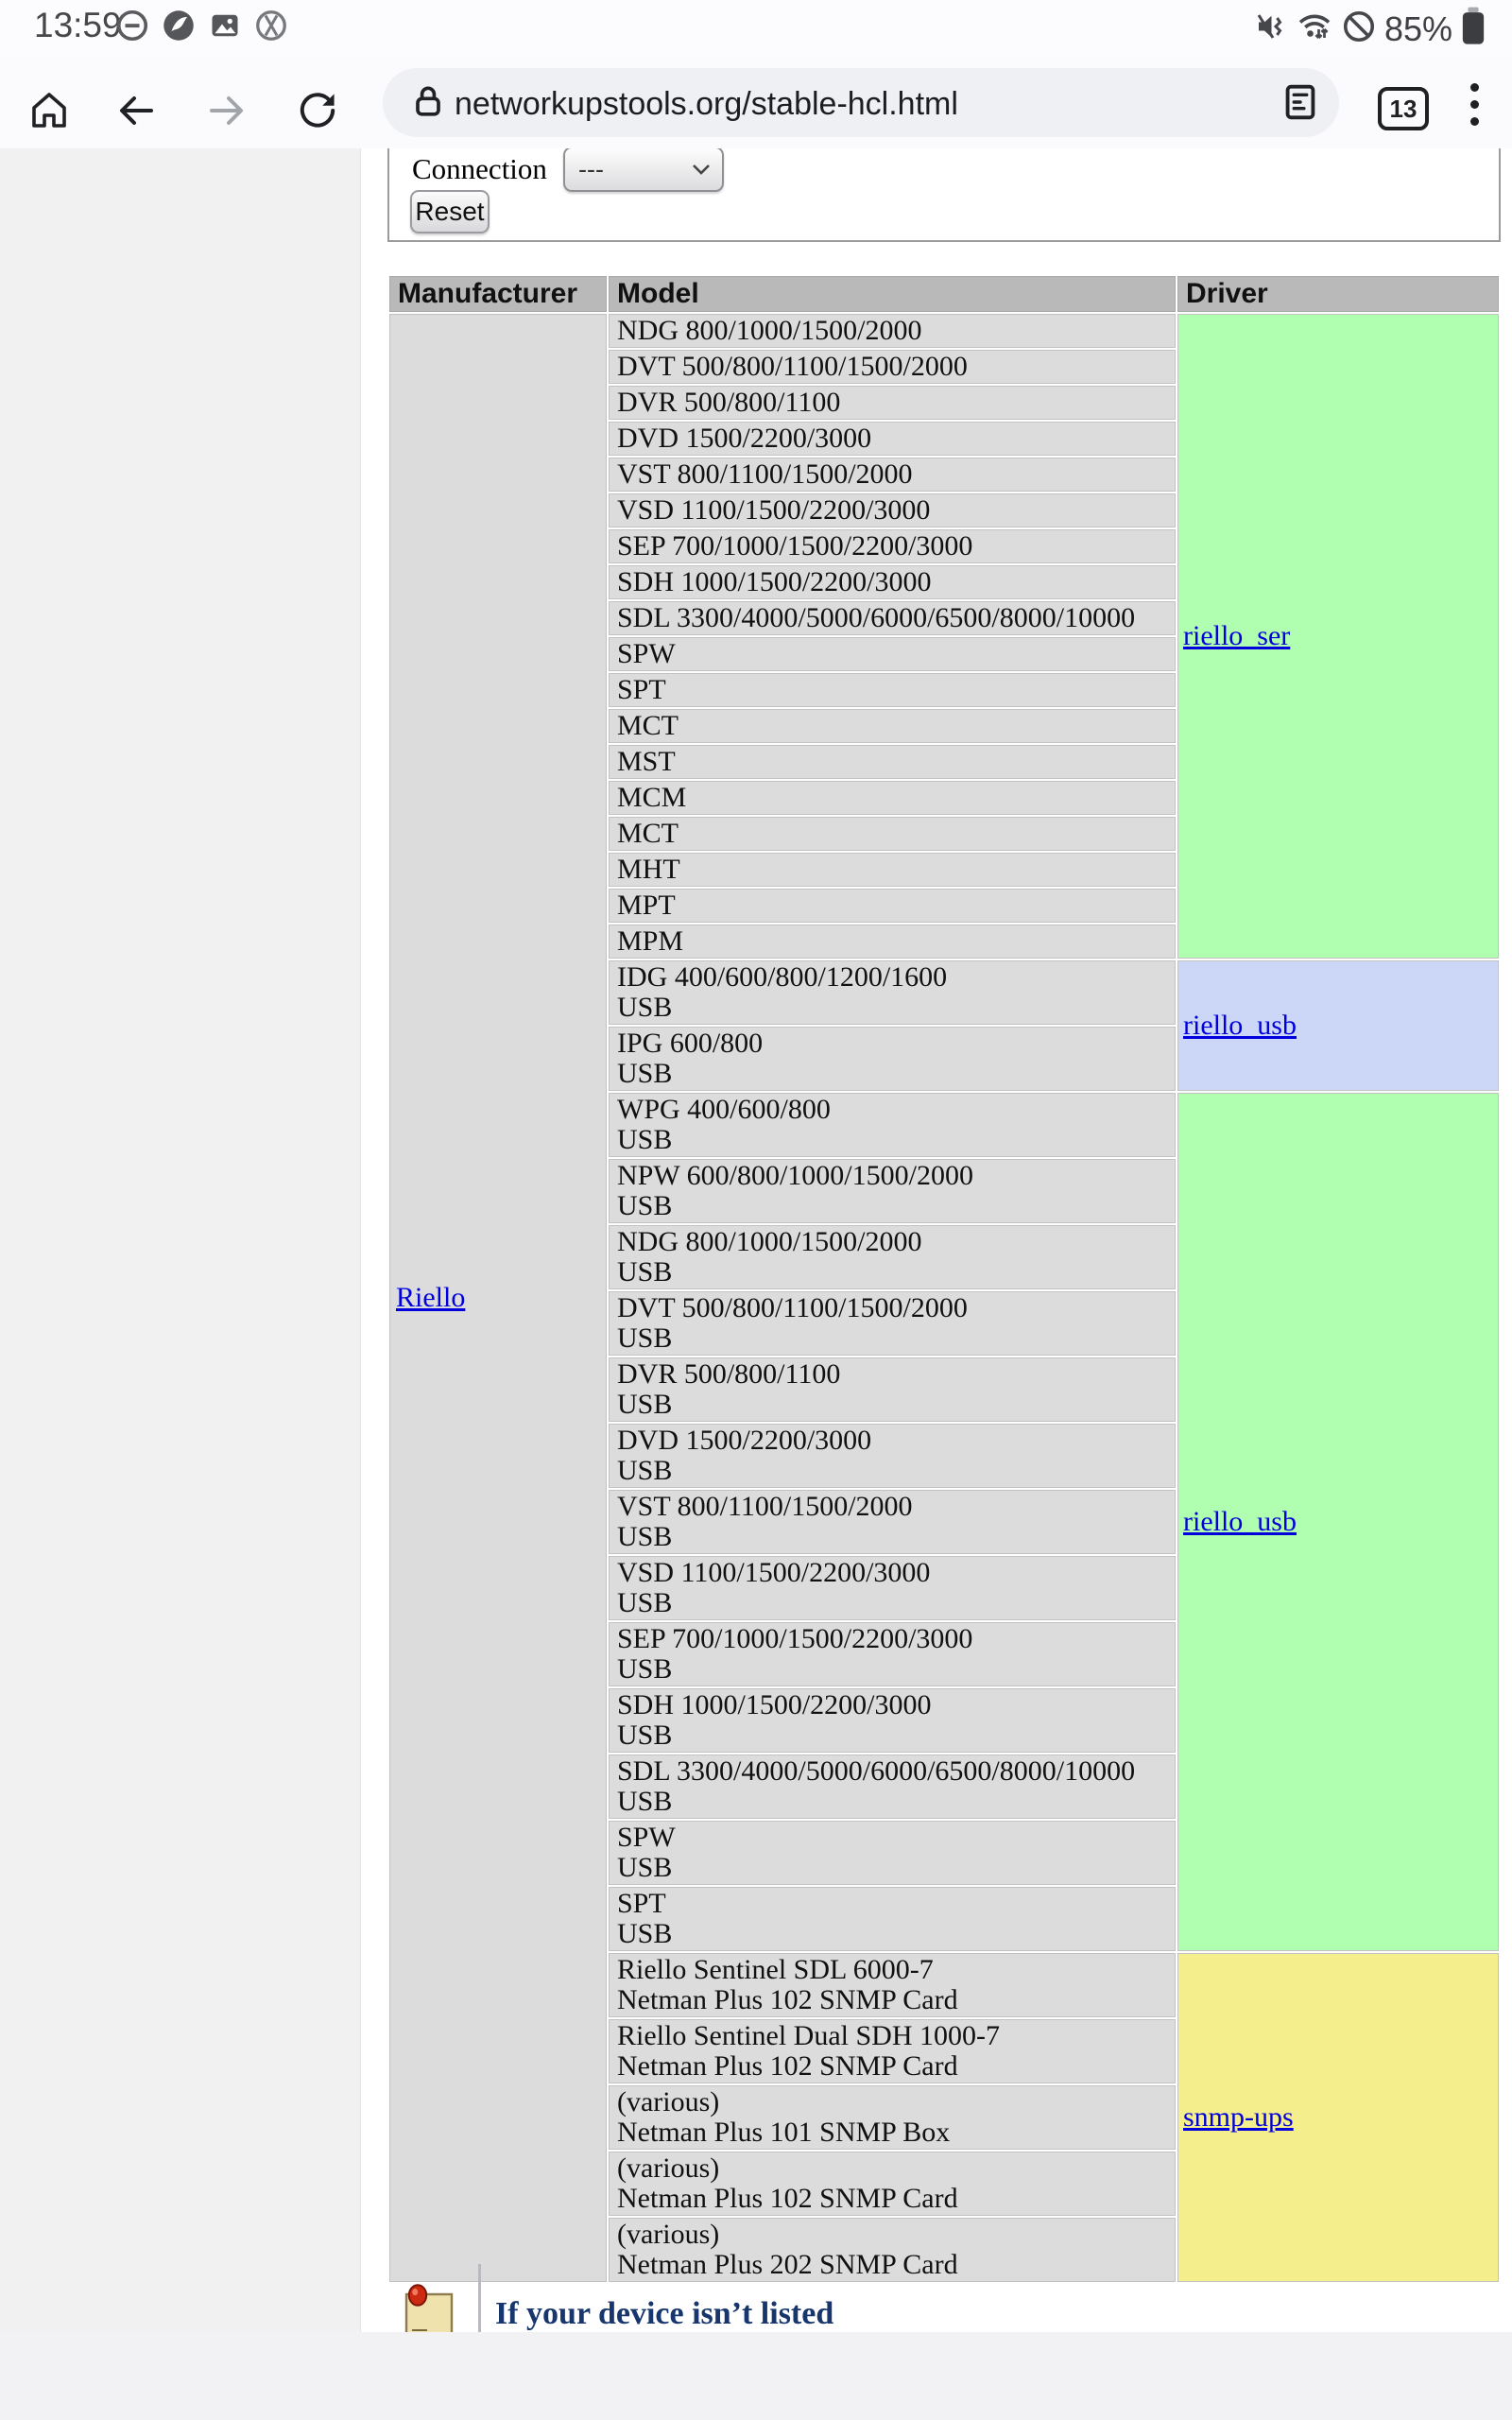 The image size is (1512, 2420). What do you see at coordinates (498, 1298) in the screenshot?
I see `manufacturer-cell: Riello` at bounding box center [498, 1298].